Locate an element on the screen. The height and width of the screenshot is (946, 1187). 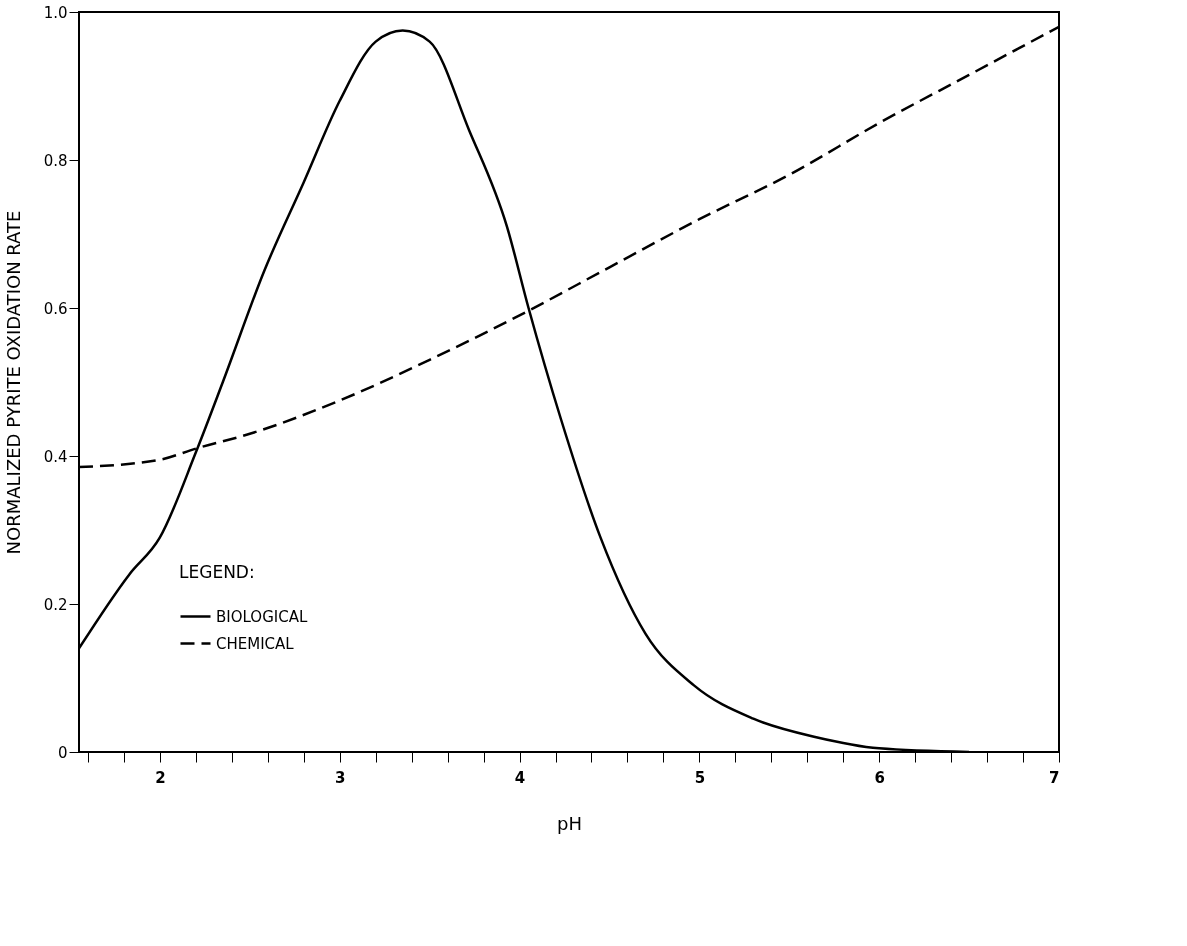
y-axis-title: NORMALIZED PYRITE OXIDATION RATE is located at coordinates (13, 382).